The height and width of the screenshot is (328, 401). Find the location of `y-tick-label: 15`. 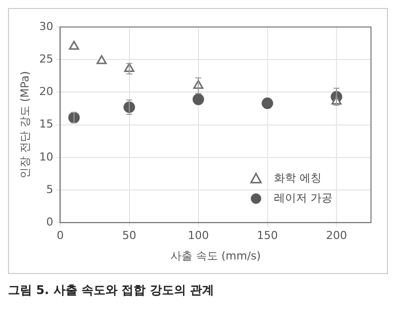

y-tick-label: 15 is located at coordinates (46, 124).